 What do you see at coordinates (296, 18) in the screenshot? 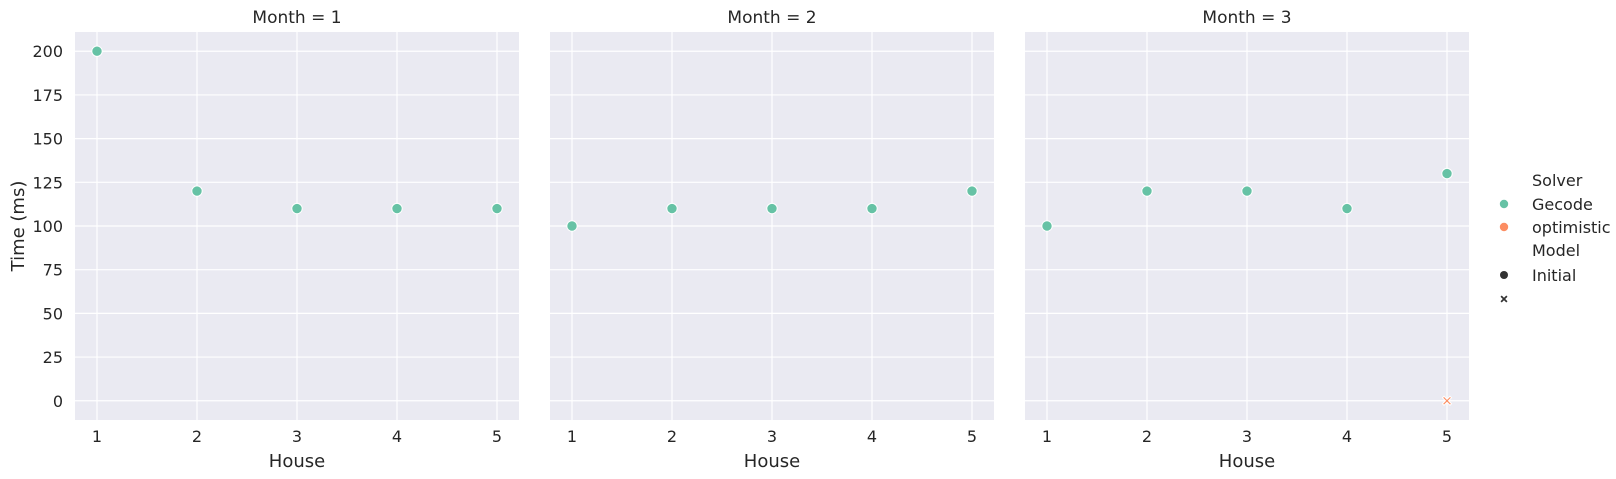
I see `panel-title: Month = 1` at bounding box center [296, 18].